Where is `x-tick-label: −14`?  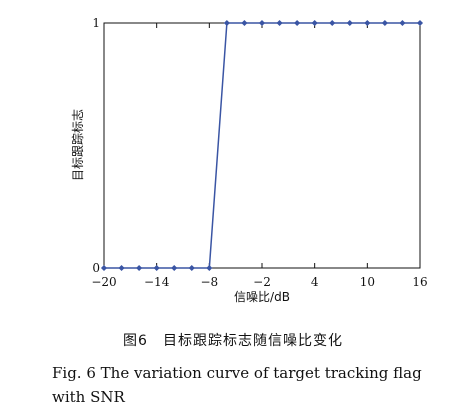
x-tick-label: −14 is located at coordinates (157, 282).